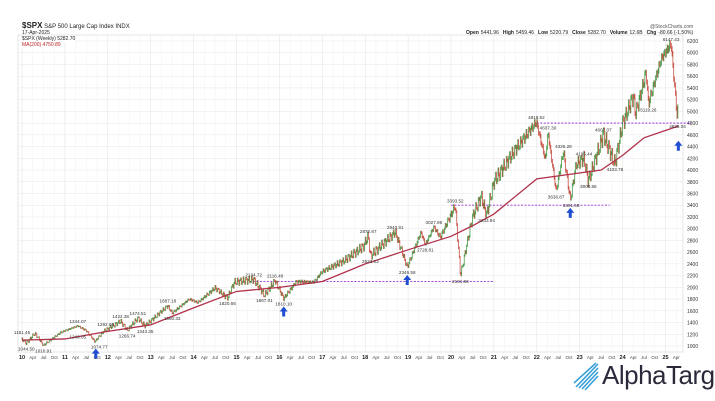  I want to click on x-tick-year: 14, so click(194, 358).